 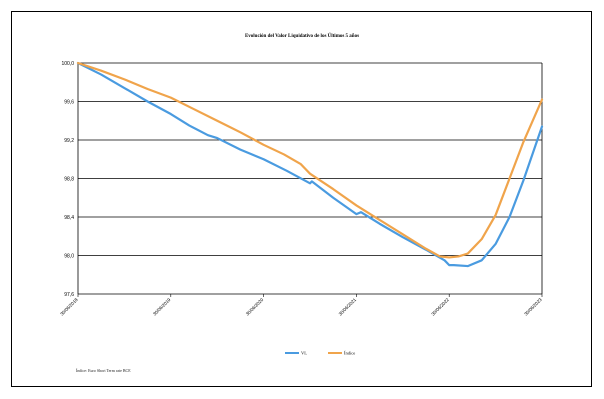 I want to click on y-tick-label: 98,0, so click(x=69, y=256).